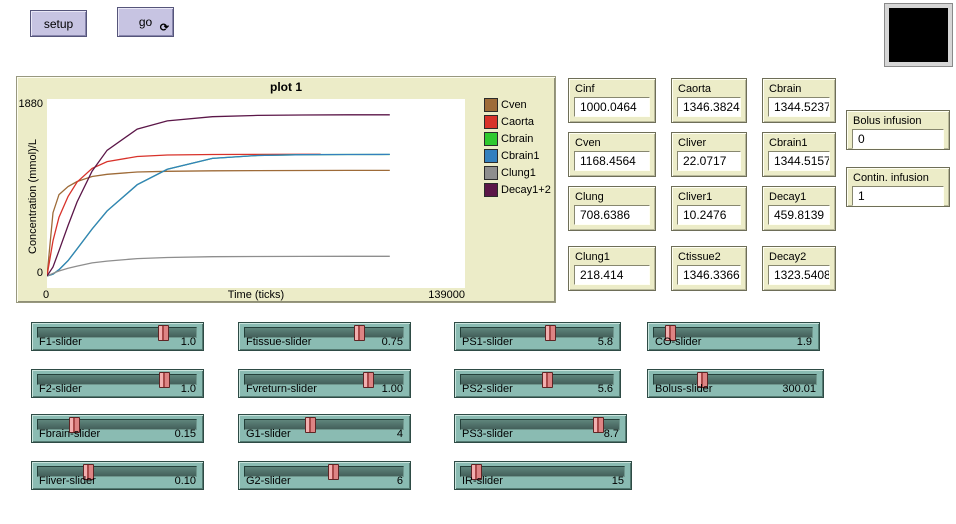 The height and width of the screenshot is (524, 956). I want to click on ps3-slider: PS3-slider 8.7, so click(540, 428).